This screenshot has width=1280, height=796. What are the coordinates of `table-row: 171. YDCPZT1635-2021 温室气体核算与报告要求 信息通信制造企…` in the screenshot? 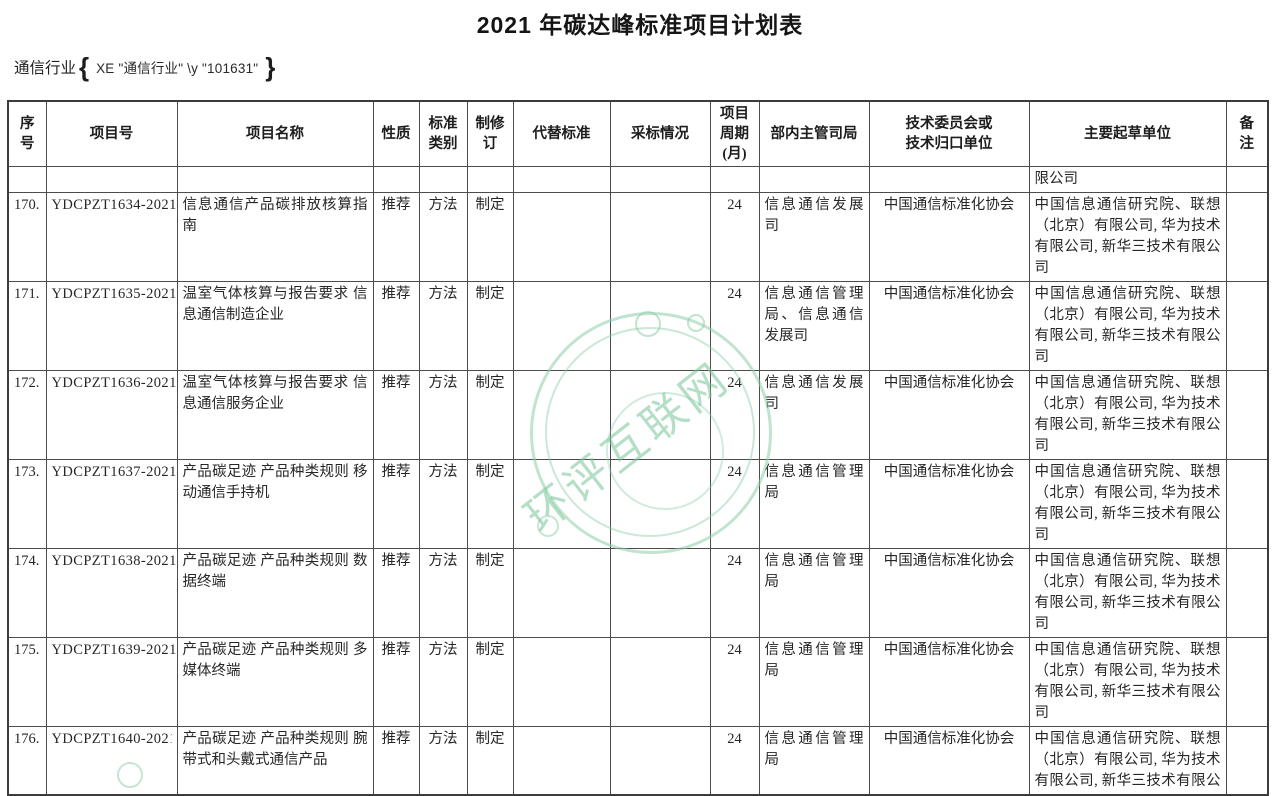 It's located at (638, 326).